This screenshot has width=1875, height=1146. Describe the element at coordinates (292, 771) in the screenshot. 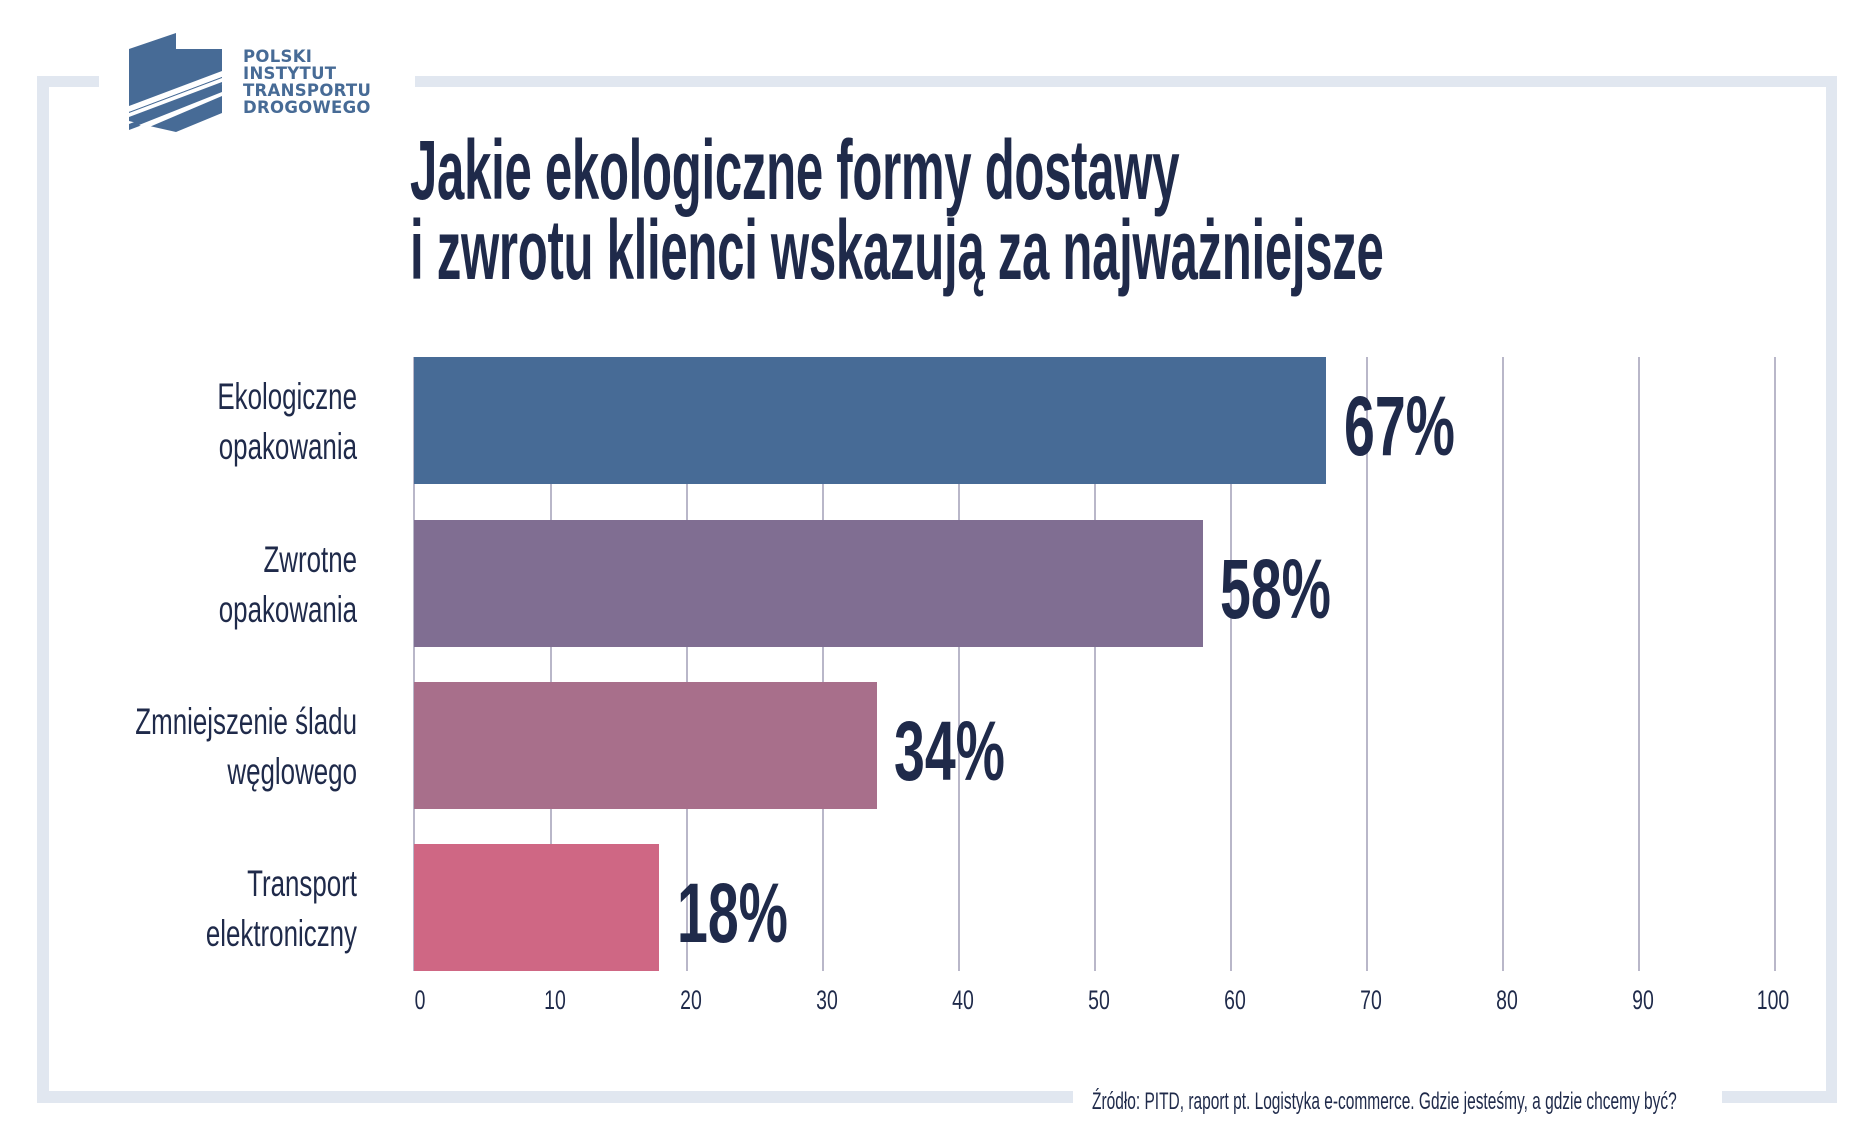

I see `category-label-line: węglowego` at that location.